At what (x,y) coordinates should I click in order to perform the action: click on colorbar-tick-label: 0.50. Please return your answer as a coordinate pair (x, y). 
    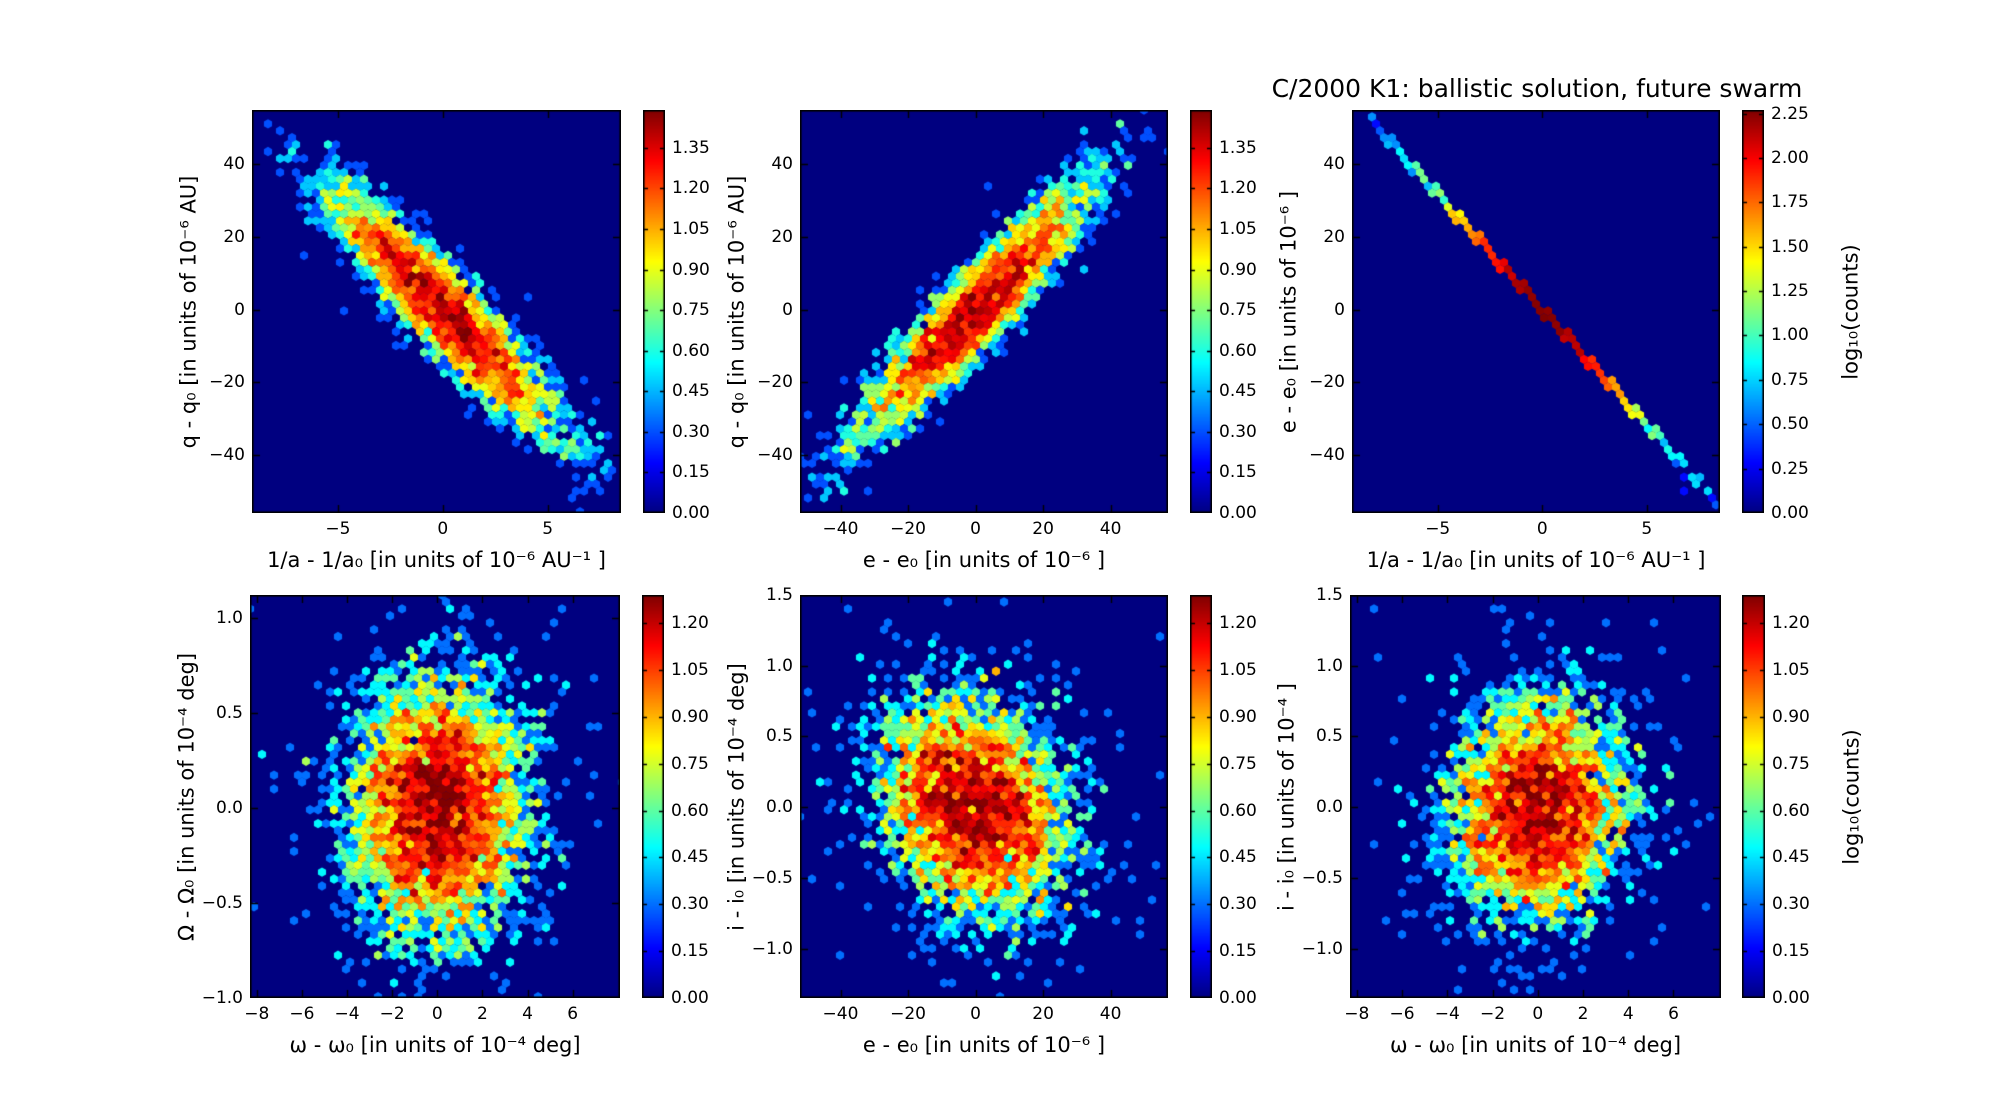
    Looking at the image, I should click on (1790, 424).